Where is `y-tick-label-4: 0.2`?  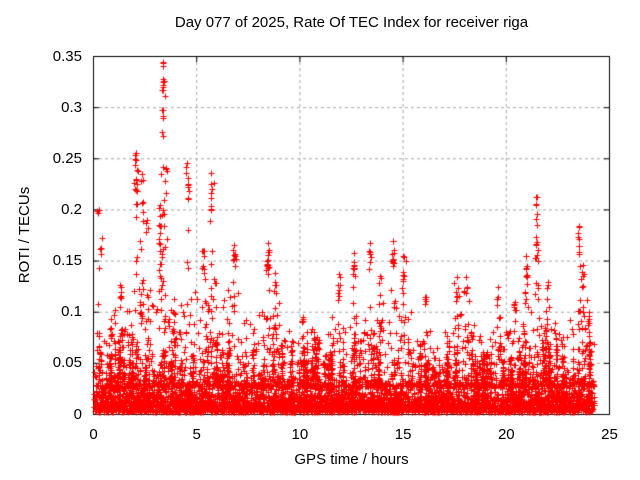
y-tick-label-4: 0.2 is located at coordinates (71, 209).